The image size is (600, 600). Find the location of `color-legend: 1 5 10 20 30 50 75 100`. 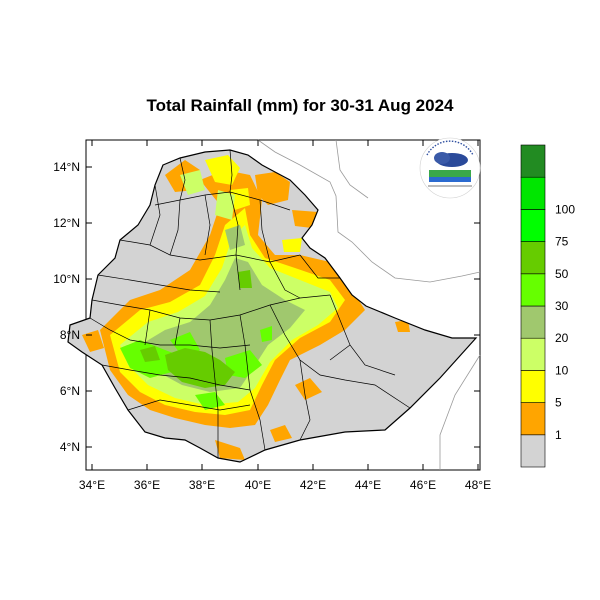

color-legend: 1 5 10 20 30 50 75 100 is located at coordinates (547, 306).